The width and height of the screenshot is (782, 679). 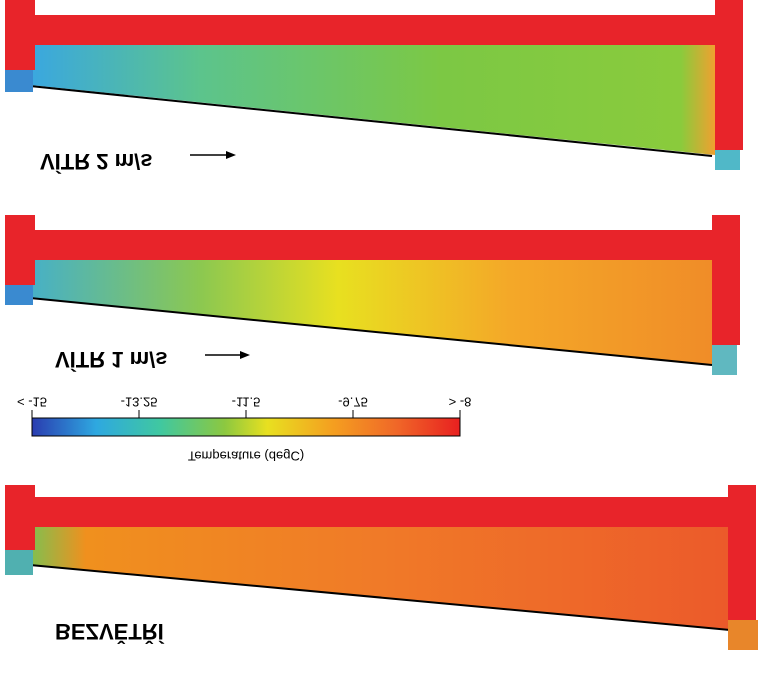 What do you see at coordinates (139, 402) in the screenshot?
I see `colorbar-tick-label: -13.25` at bounding box center [139, 402].